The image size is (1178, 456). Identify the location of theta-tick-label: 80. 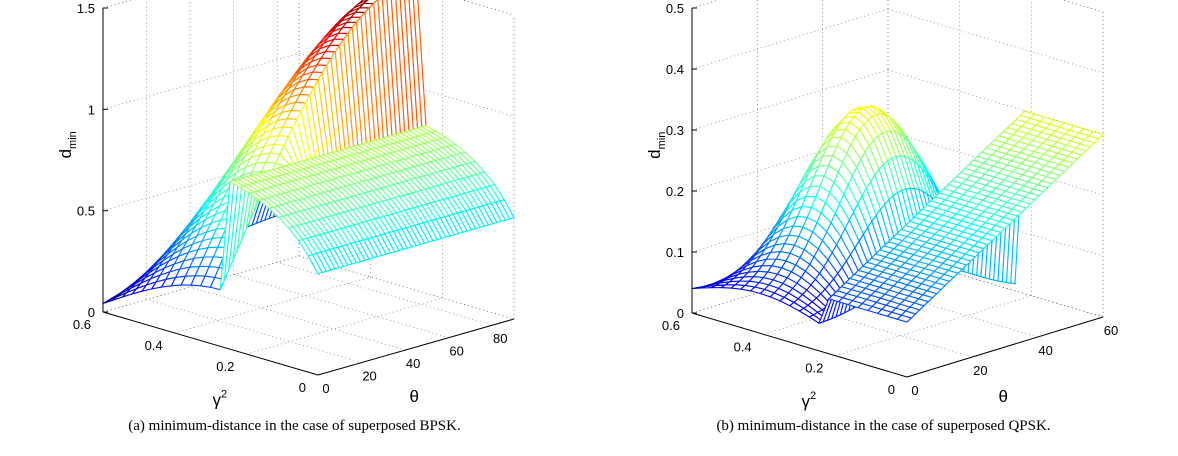
(500, 338).